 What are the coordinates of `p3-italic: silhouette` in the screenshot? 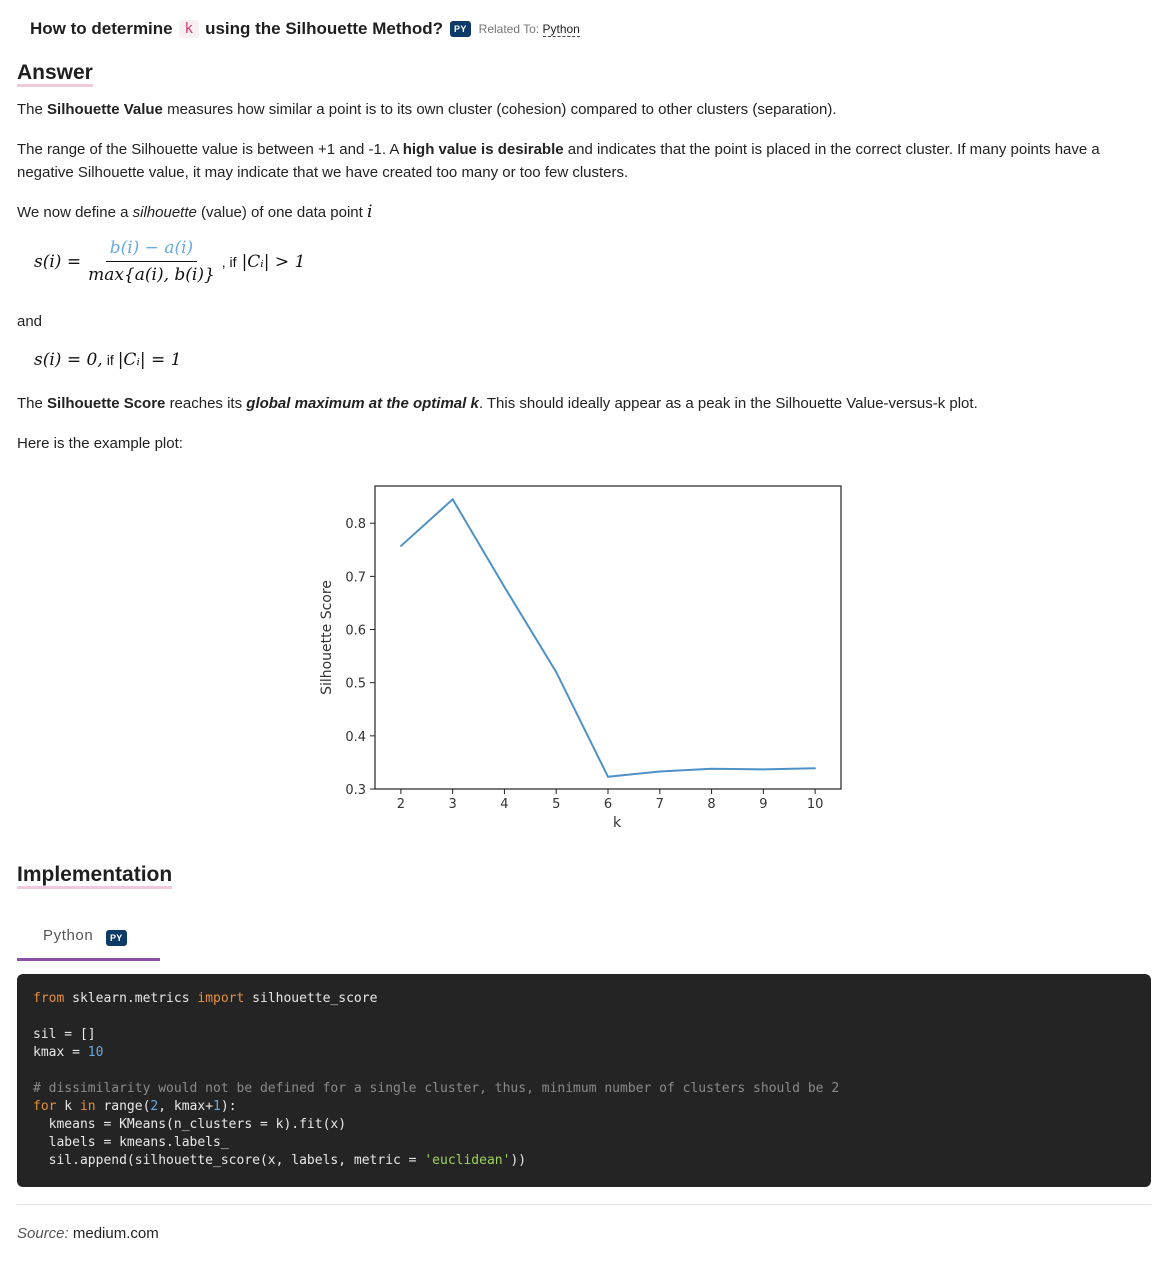 It's located at (164, 212).